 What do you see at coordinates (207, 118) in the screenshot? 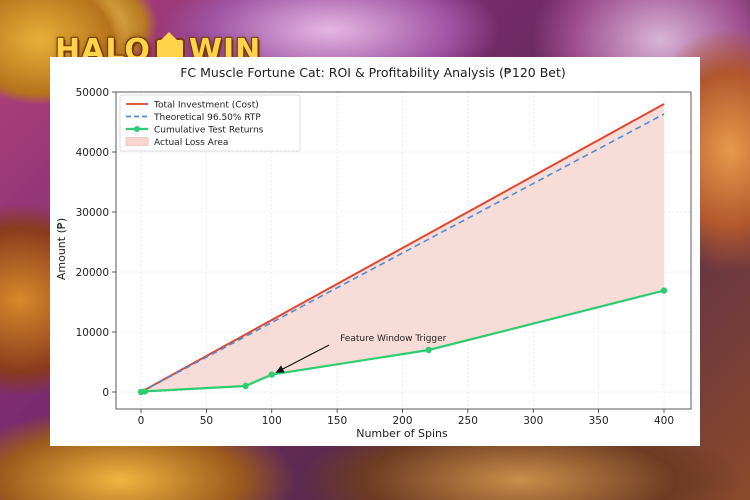
I see `legend-label: Theoretical 96.50% RTP` at bounding box center [207, 118].